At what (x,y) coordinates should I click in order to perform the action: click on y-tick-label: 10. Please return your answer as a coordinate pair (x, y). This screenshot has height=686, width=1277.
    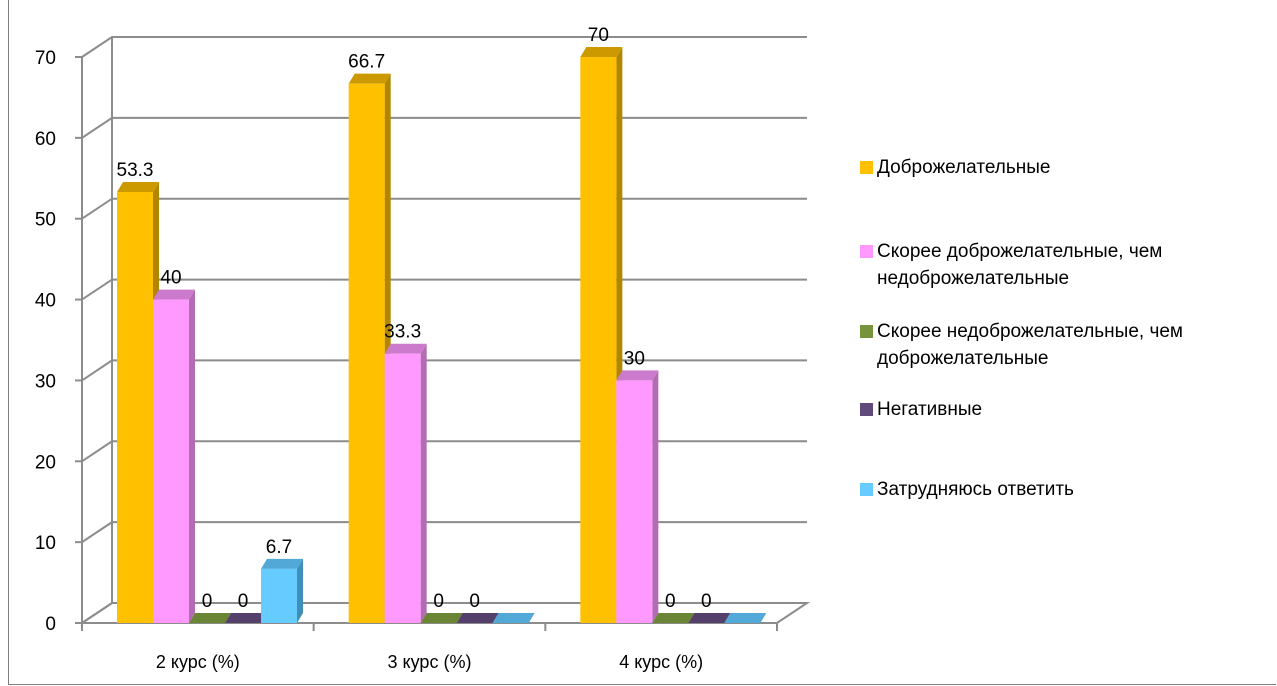
    Looking at the image, I should click on (45, 543).